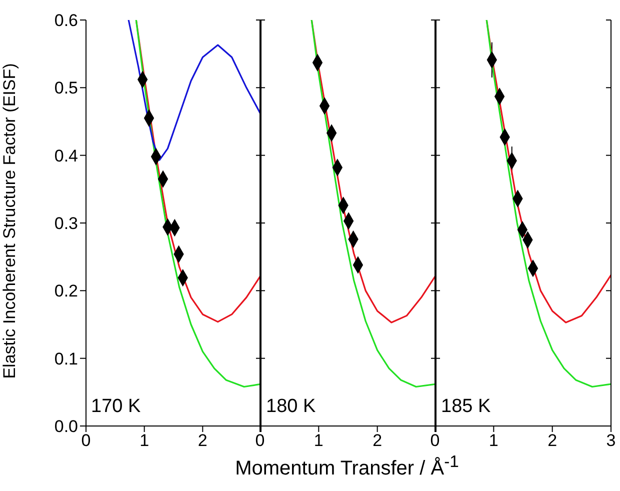 This screenshot has width=620, height=491. What do you see at coordinates (10, 221) in the screenshot?
I see `y-axis-title: Elastic Incoherent Structure Factor (EISF)` at bounding box center [10, 221].